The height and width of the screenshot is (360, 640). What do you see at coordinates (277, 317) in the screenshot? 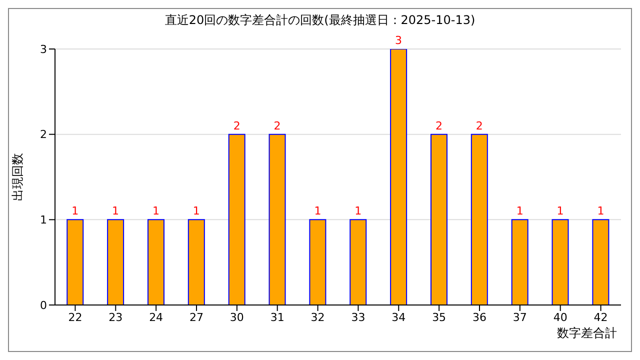
I see `x-tick-label: 31` at bounding box center [277, 317].